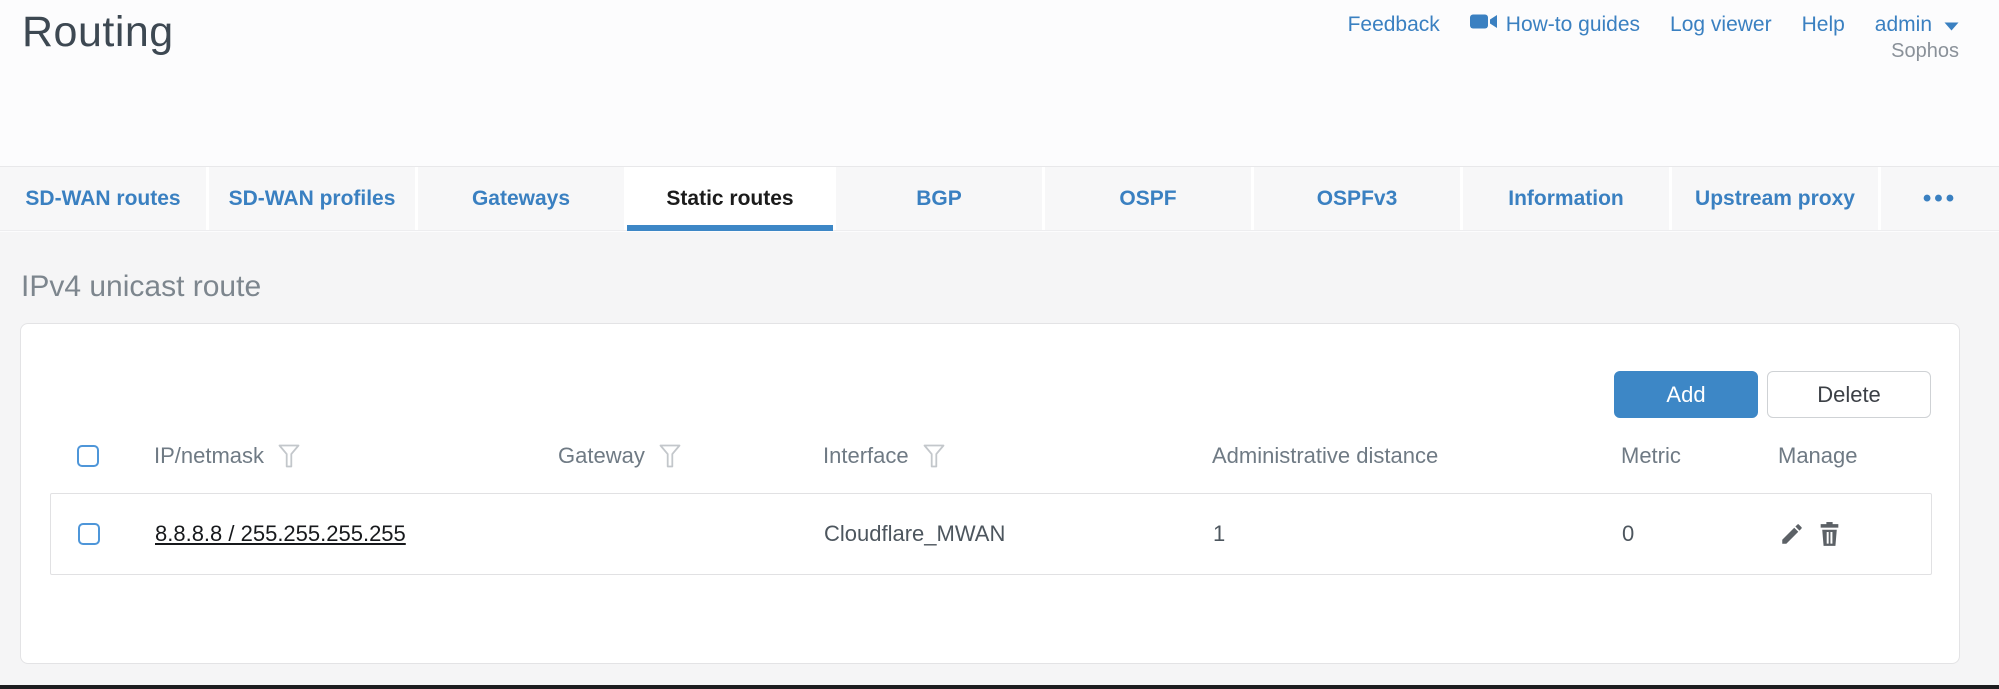 This screenshot has height=689, width=1999. Describe the element at coordinates (940, 198) in the screenshot. I see `tab-bgp: BGP` at that location.